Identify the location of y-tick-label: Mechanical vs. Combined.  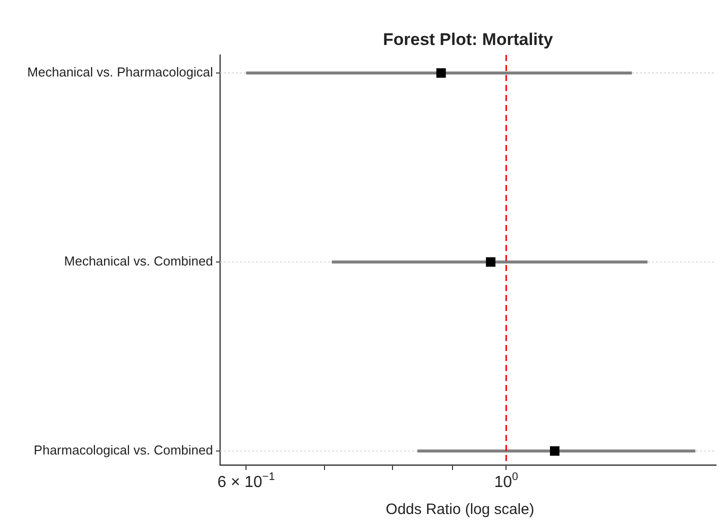
(138, 261).